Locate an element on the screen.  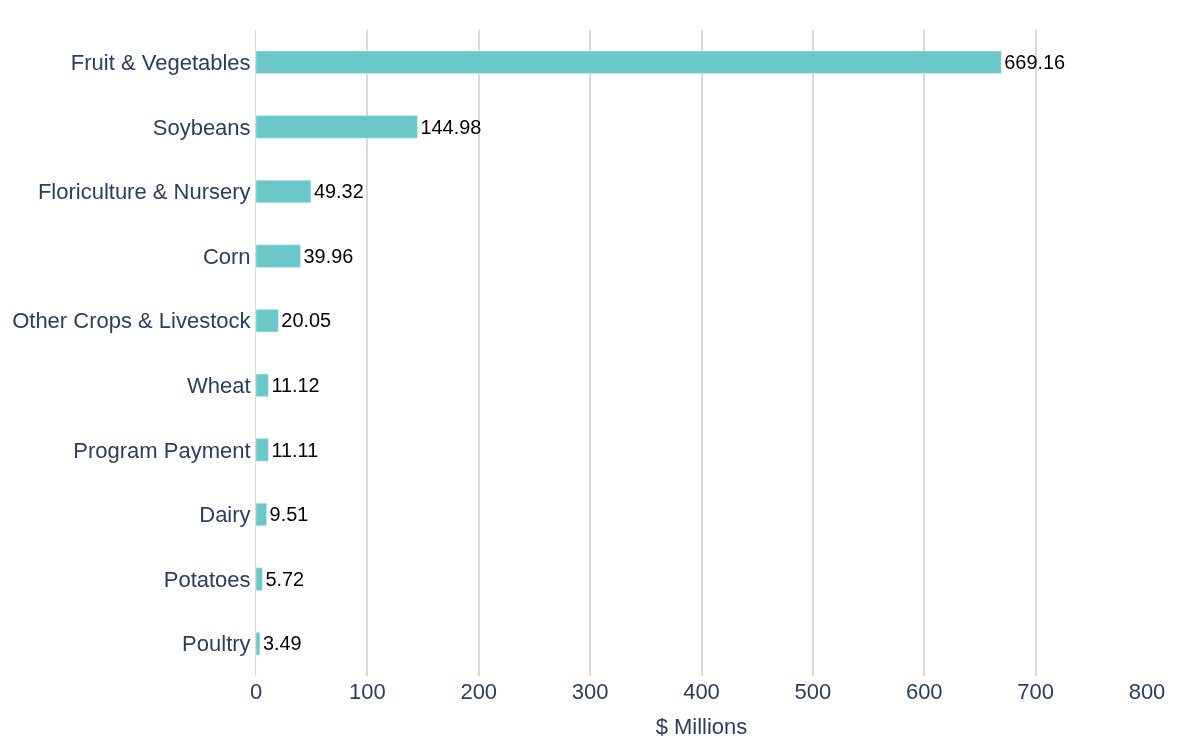
y-tick-label: Other Crops & Livestock is located at coordinates (132, 321).